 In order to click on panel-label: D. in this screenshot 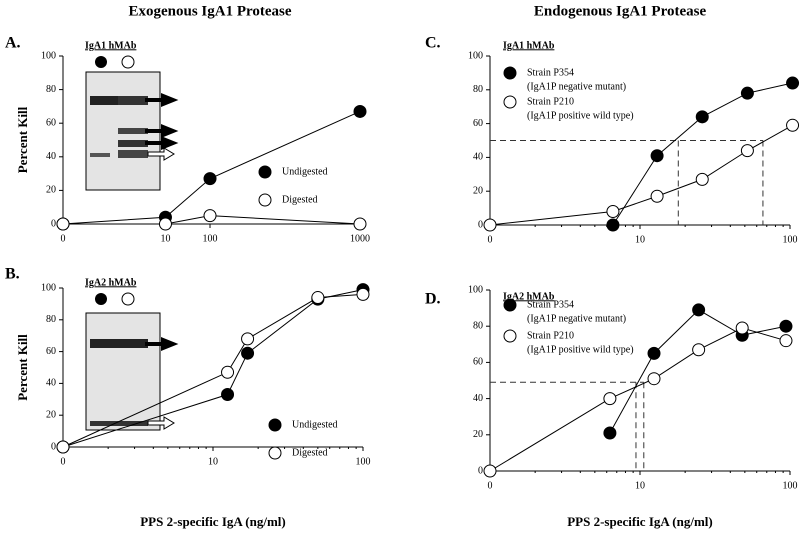, I will do `click(433, 299)`.